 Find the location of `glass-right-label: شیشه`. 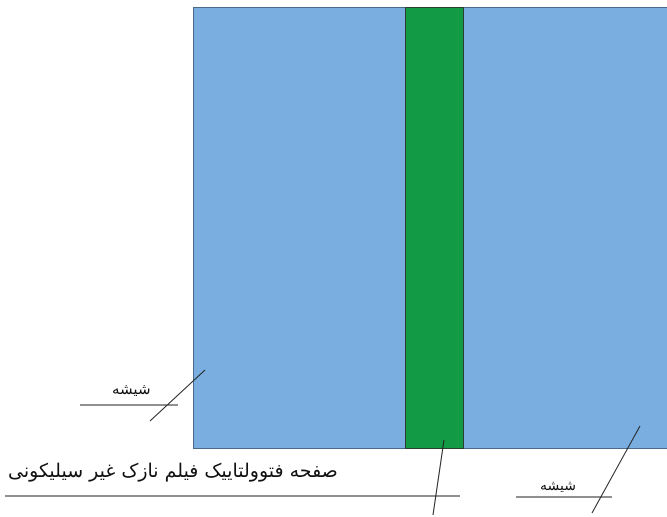

glass-right-label: شیشه is located at coordinates (558, 486).